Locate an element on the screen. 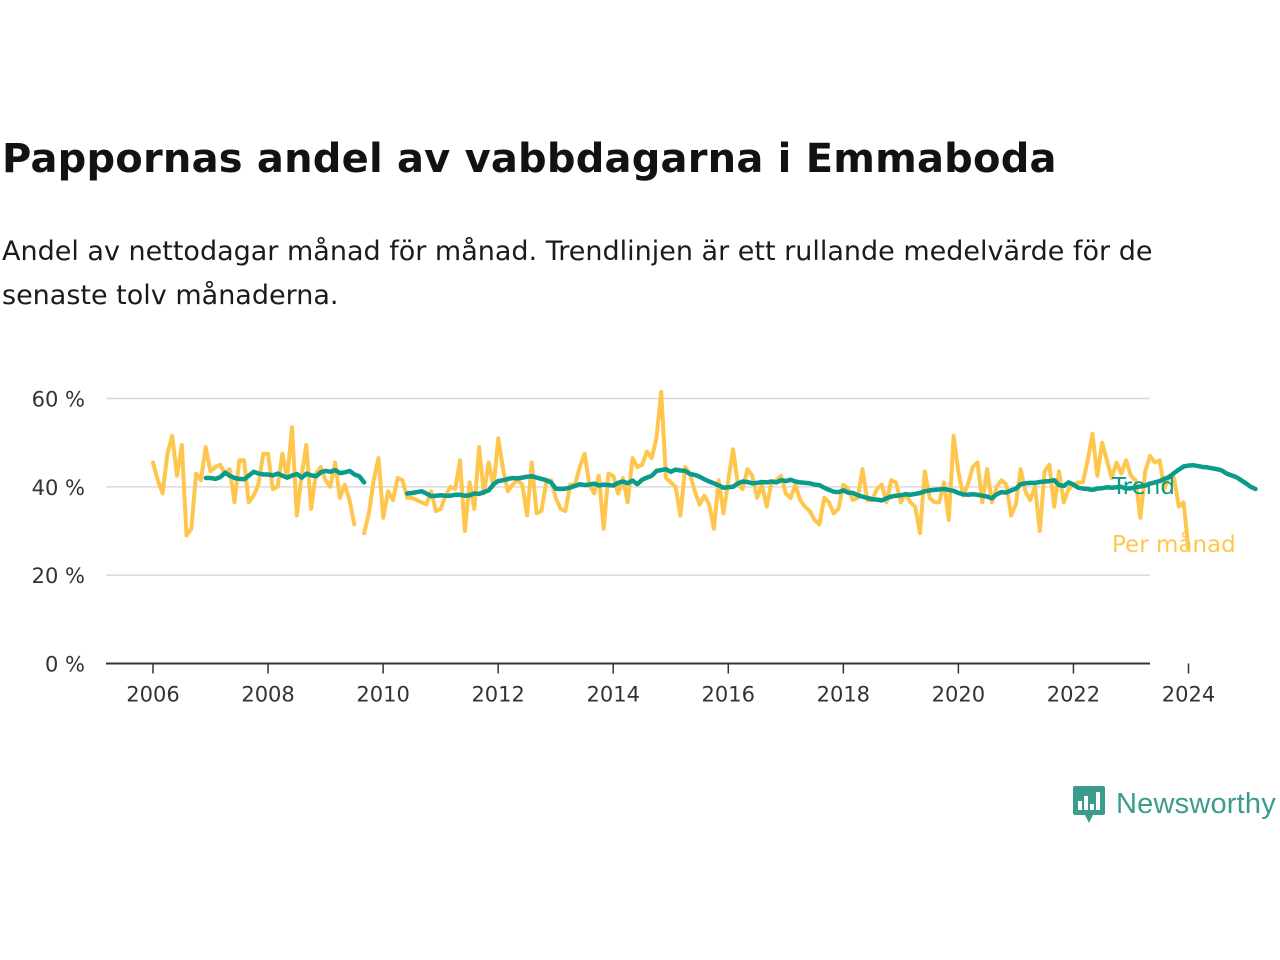 The image size is (1280, 960). brand-name: Newsworthy is located at coordinates (1196, 803).